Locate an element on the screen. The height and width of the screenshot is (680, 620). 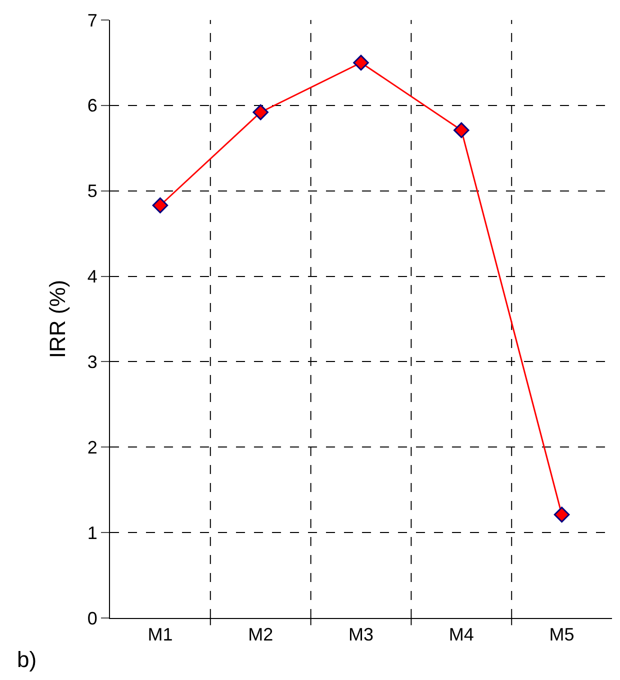
y-tick-label: 3 is located at coordinates (92, 362).